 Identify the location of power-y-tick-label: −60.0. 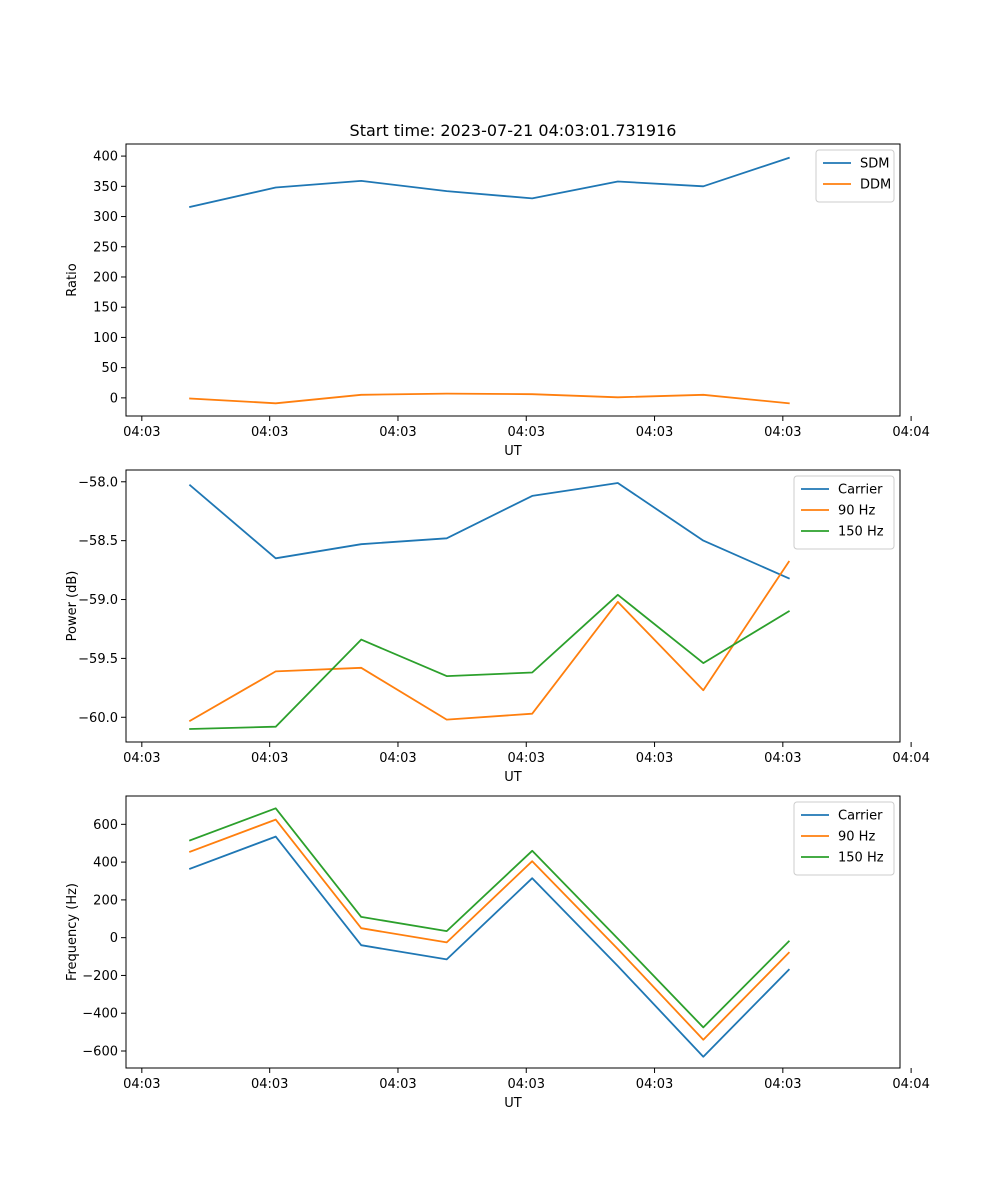
(98, 718).